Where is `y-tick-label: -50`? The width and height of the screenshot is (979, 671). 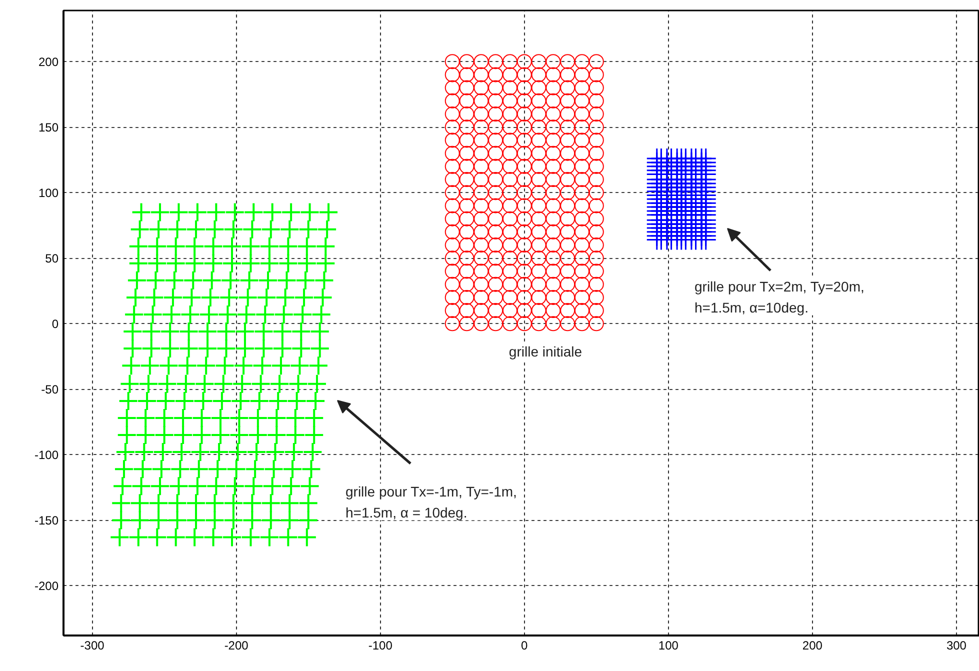 y-tick-label: -50 is located at coordinates (50, 389).